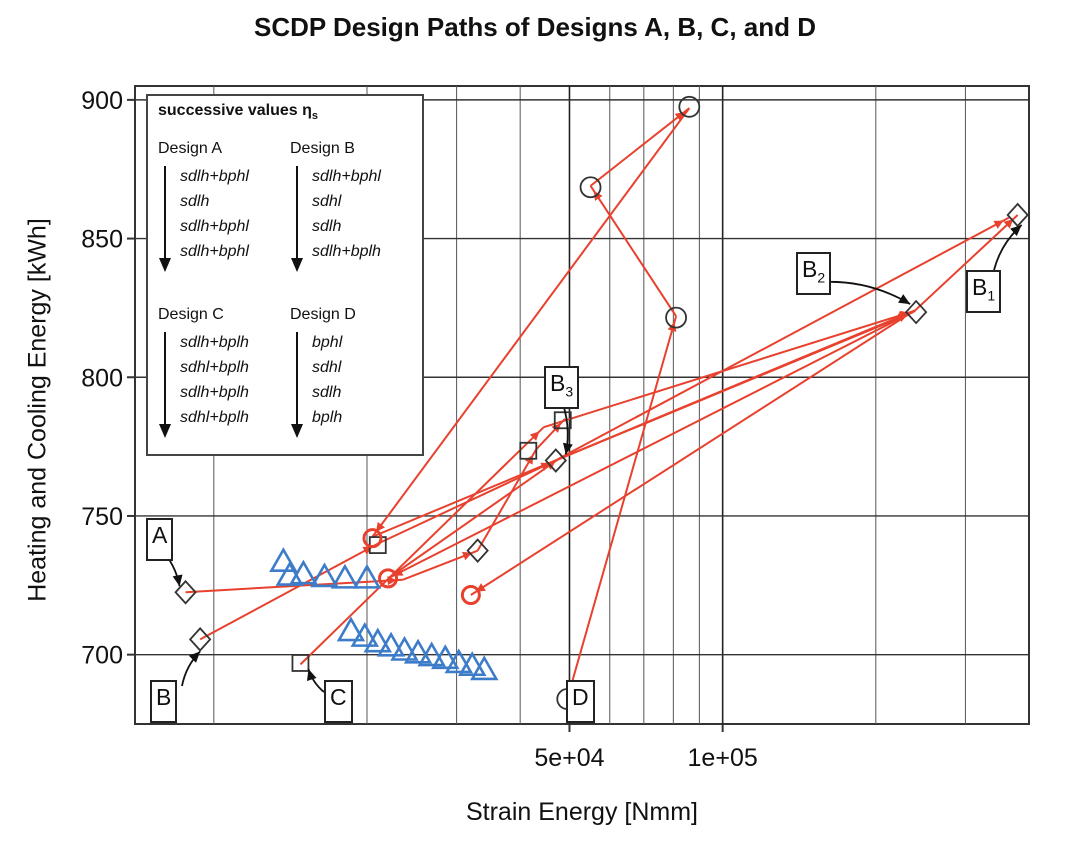  I want to click on callout-label-a: A, so click(160, 539).